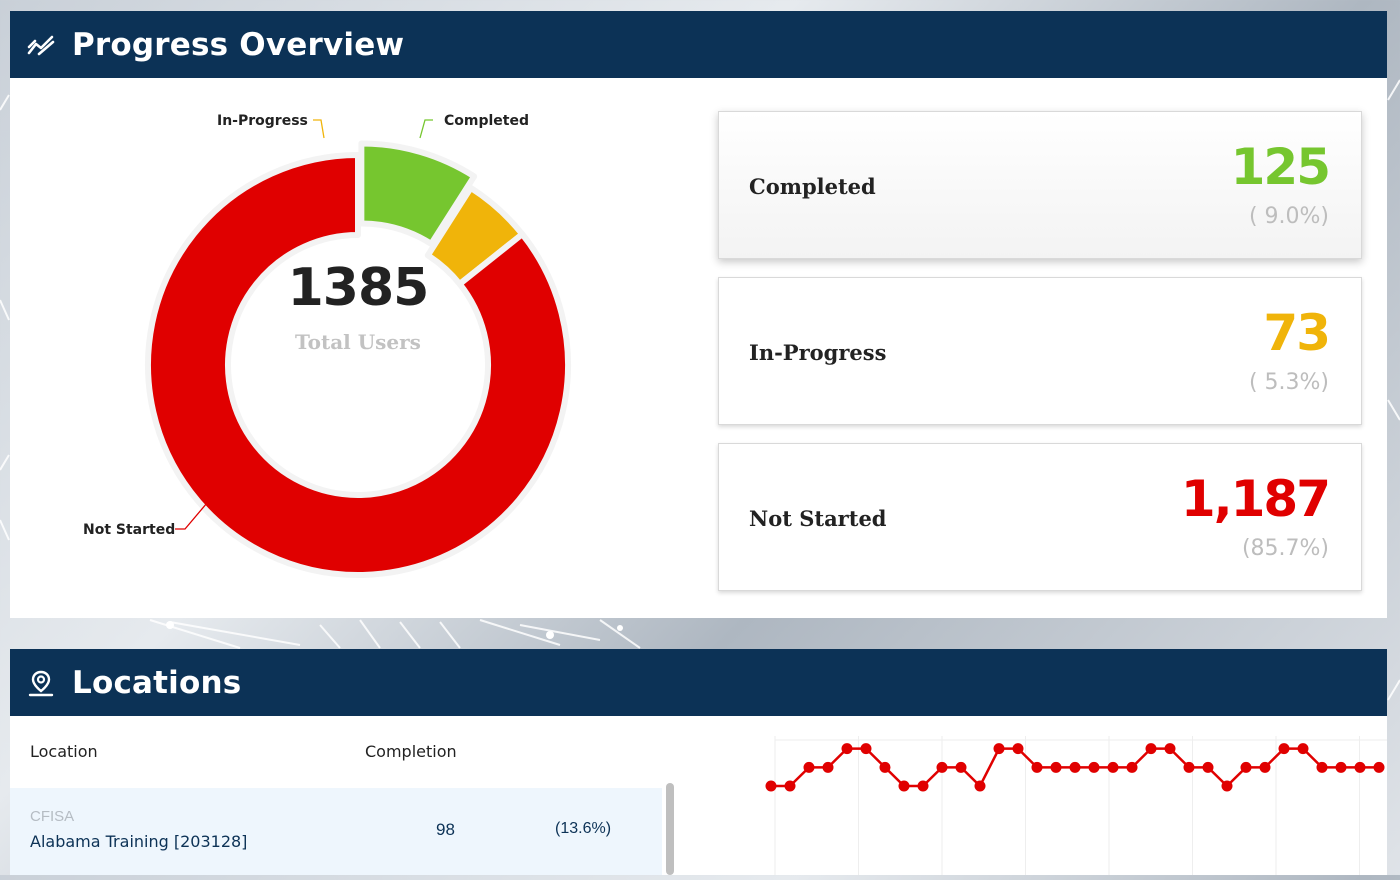  What do you see at coordinates (238, 44) in the screenshot?
I see `progress-overview-title: Progress Overview` at bounding box center [238, 44].